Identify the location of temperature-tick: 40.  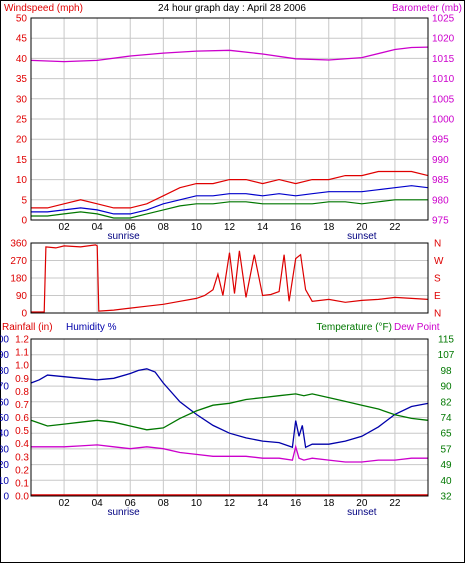
(446, 481).